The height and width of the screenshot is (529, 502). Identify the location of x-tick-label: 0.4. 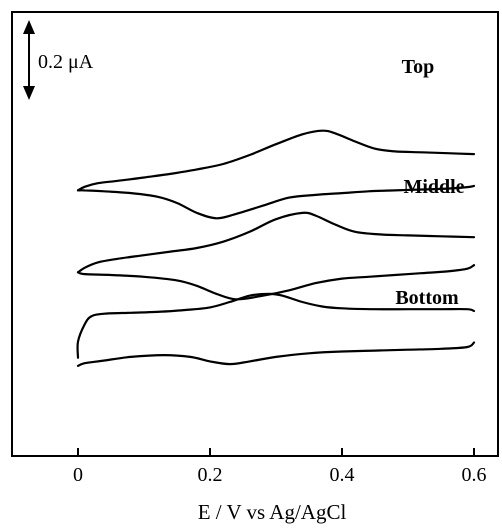
(342, 475).